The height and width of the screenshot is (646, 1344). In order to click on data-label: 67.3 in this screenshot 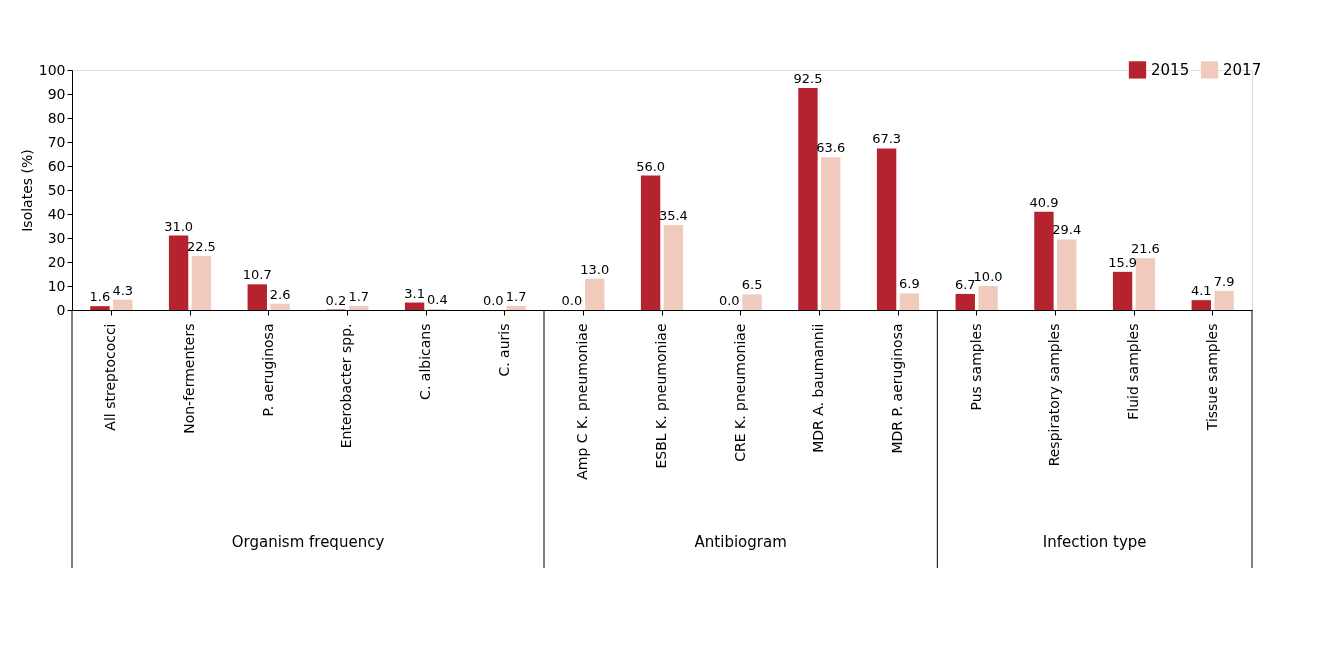, I will do `click(887, 139)`.